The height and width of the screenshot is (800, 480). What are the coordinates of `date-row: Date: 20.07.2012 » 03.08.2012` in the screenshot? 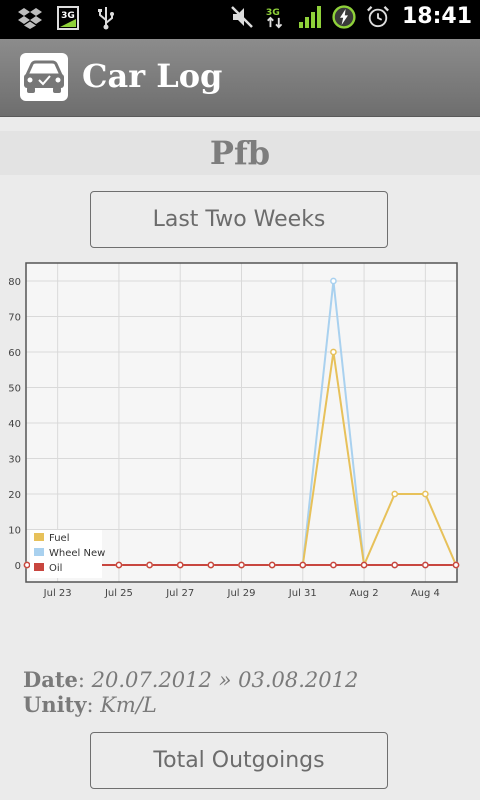 It's located at (190, 679).